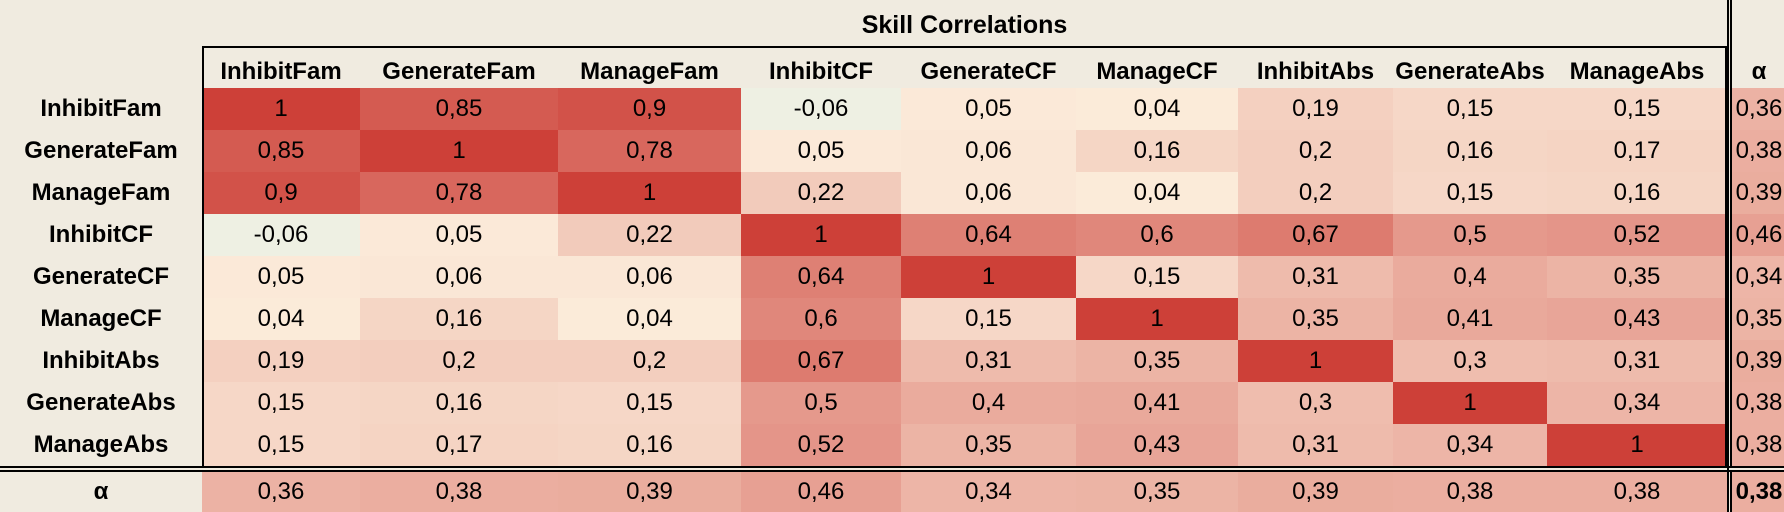  What do you see at coordinates (988, 403) in the screenshot?
I see `heatmap-cell: 0,4` at bounding box center [988, 403].